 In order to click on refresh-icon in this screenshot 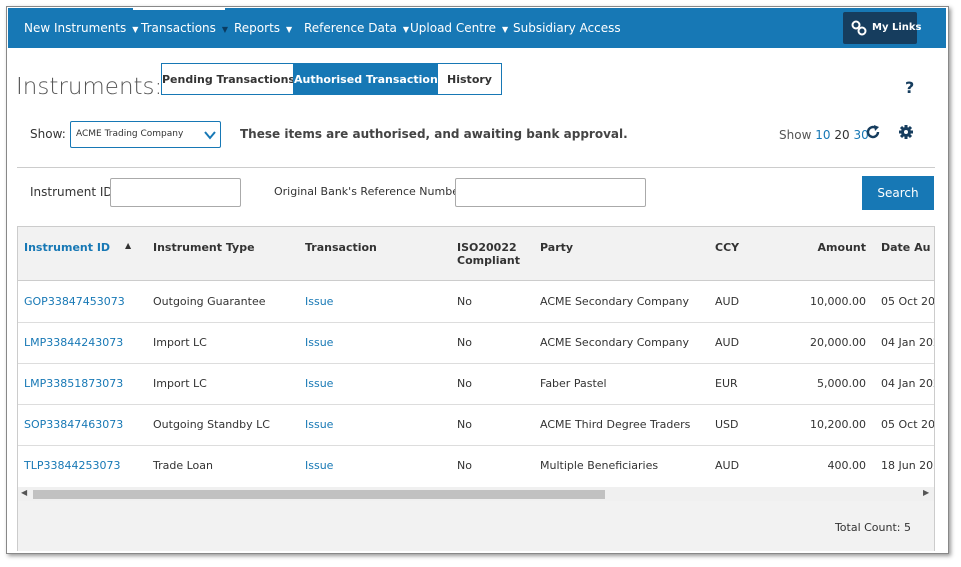, I will do `click(873, 132)`.